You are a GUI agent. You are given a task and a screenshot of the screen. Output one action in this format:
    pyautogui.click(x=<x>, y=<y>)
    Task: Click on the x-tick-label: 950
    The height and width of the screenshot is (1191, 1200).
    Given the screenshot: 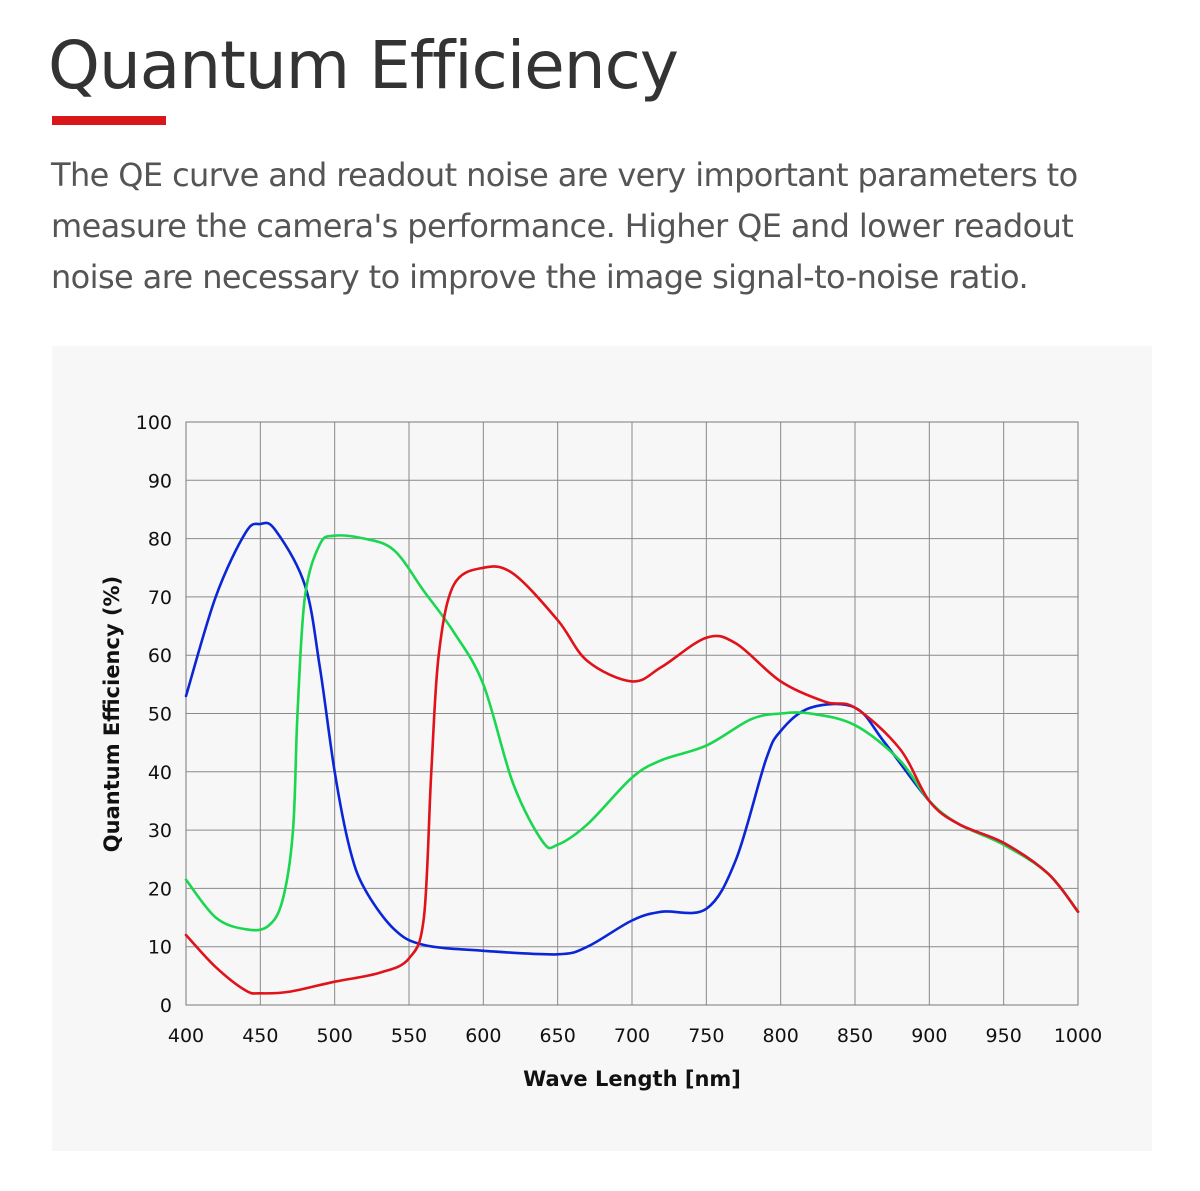 What is the action you would take?
    pyautogui.click(x=1004, y=1036)
    